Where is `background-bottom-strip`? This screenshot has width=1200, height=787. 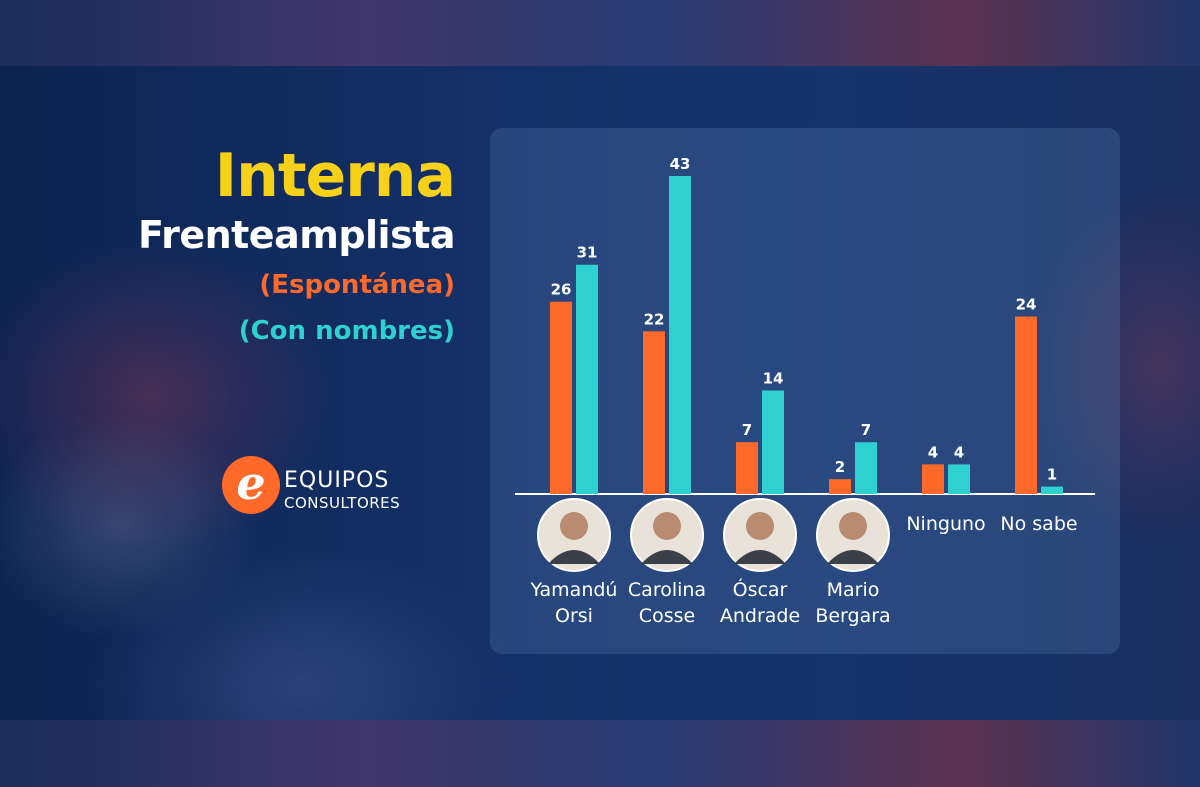 background-bottom-strip is located at coordinates (600, 753).